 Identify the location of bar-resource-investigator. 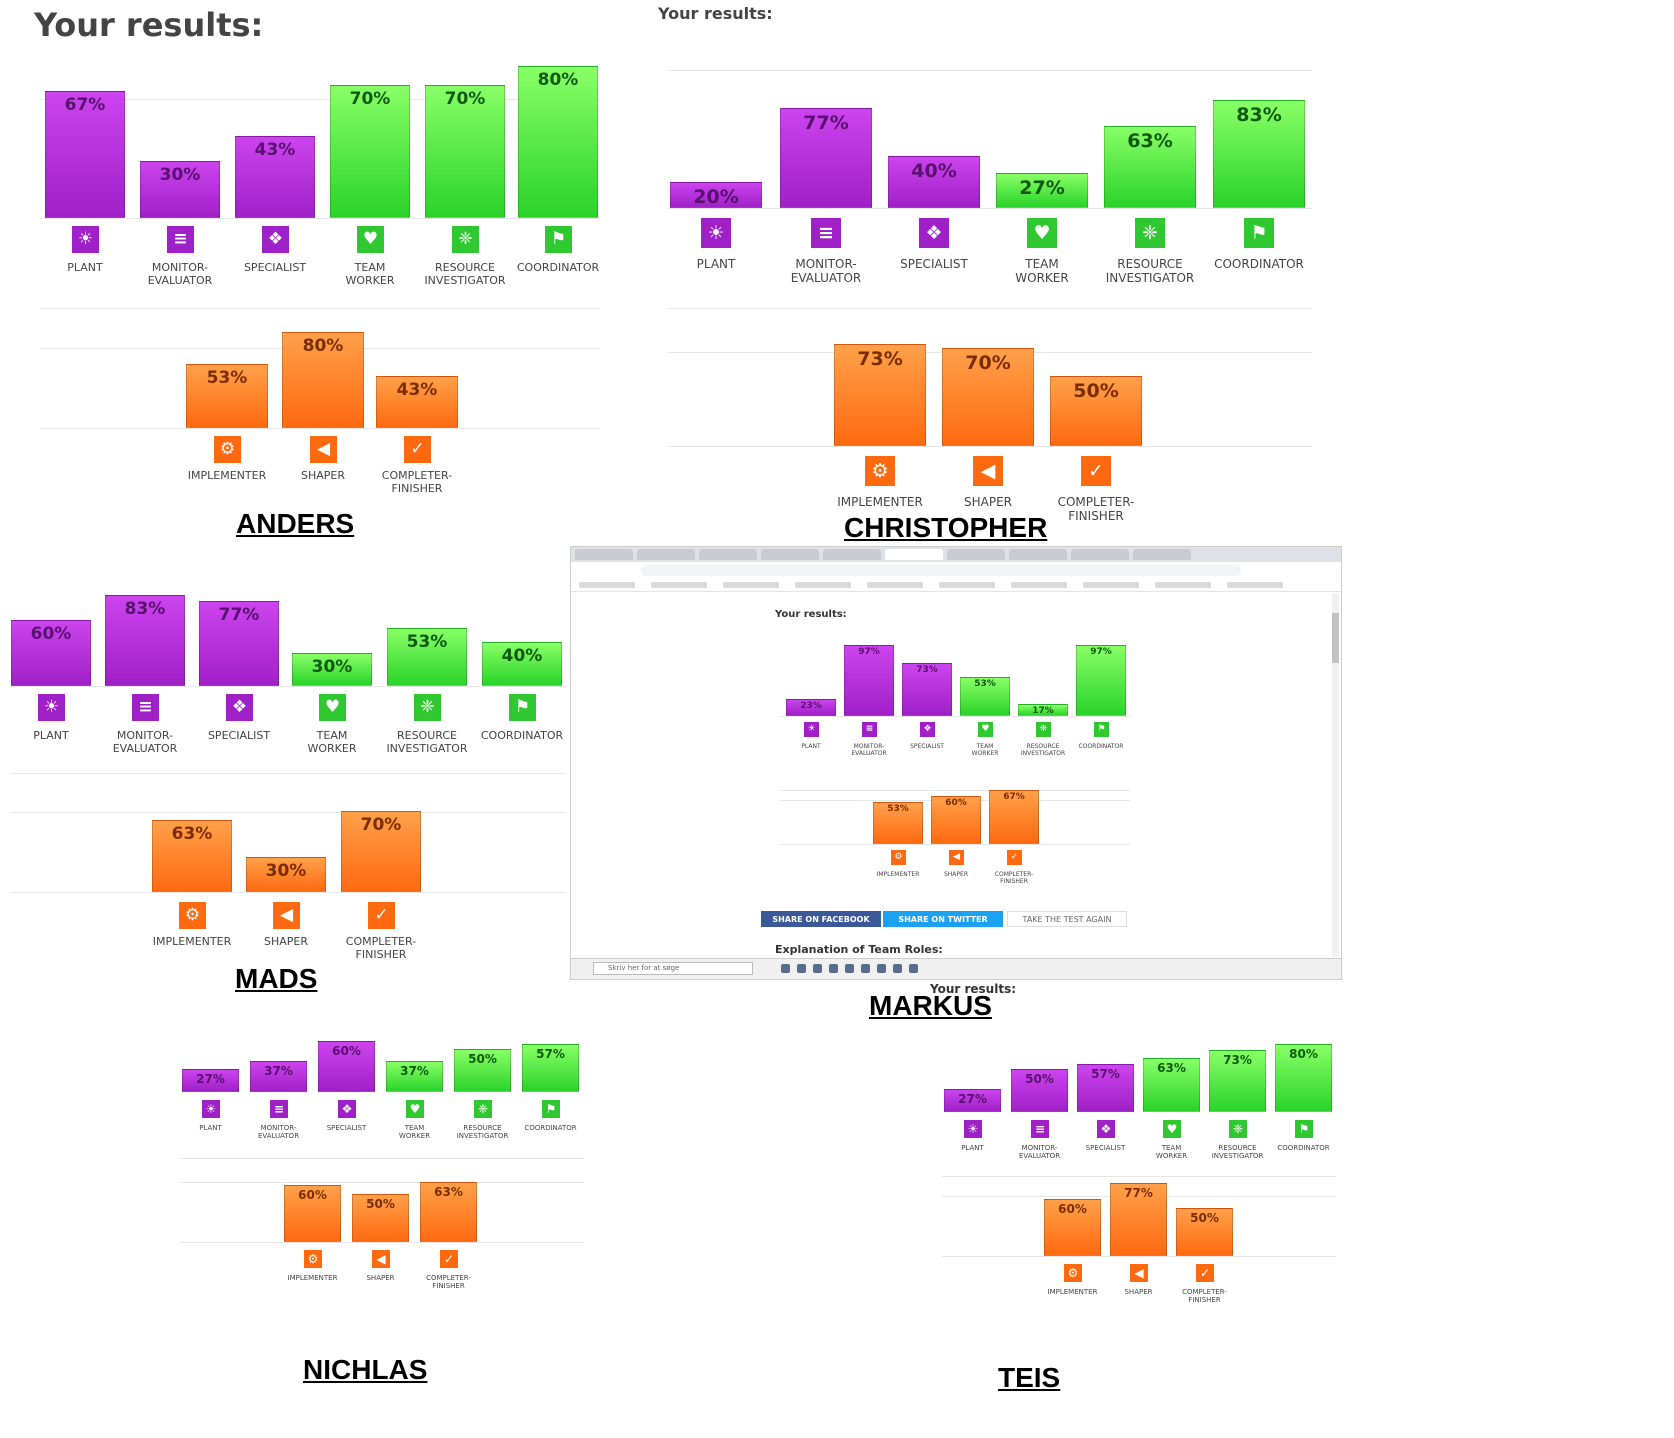
(427, 657).